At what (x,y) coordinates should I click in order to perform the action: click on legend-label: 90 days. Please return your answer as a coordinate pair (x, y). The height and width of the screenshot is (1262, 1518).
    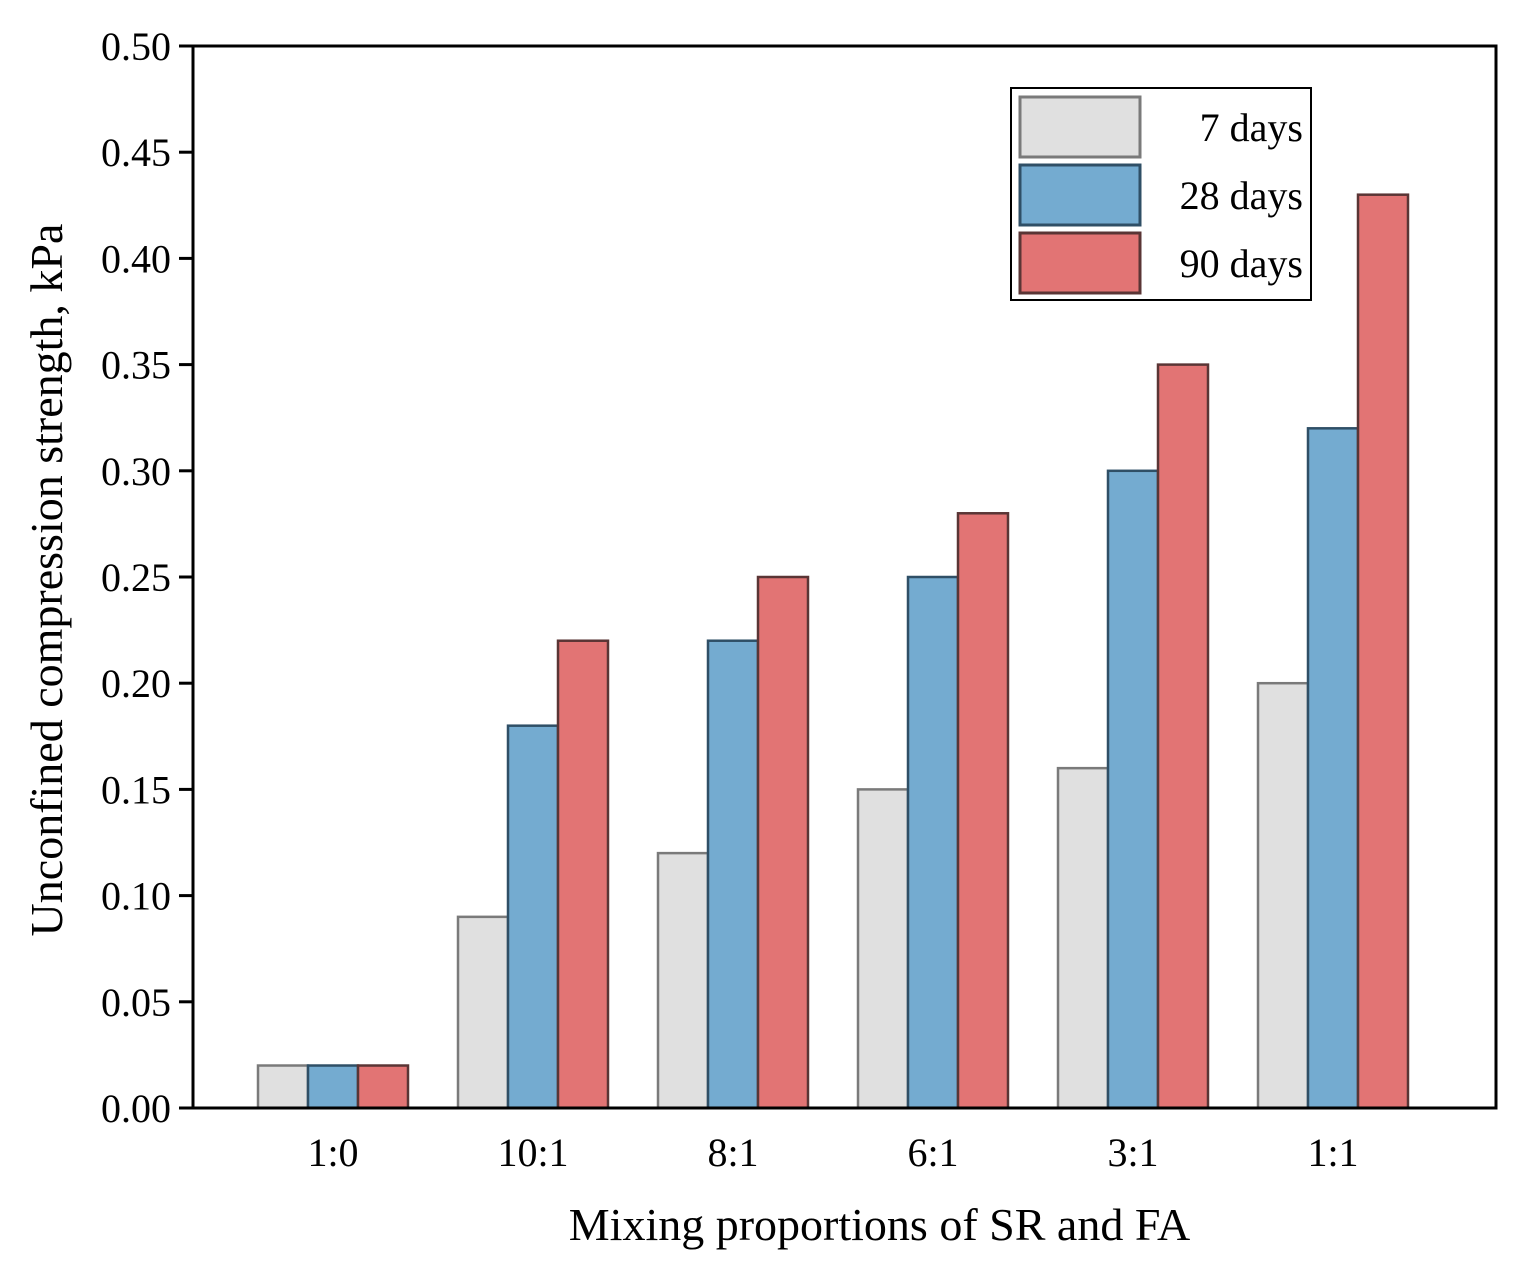
    Looking at the image, I should click on (1241, 263).